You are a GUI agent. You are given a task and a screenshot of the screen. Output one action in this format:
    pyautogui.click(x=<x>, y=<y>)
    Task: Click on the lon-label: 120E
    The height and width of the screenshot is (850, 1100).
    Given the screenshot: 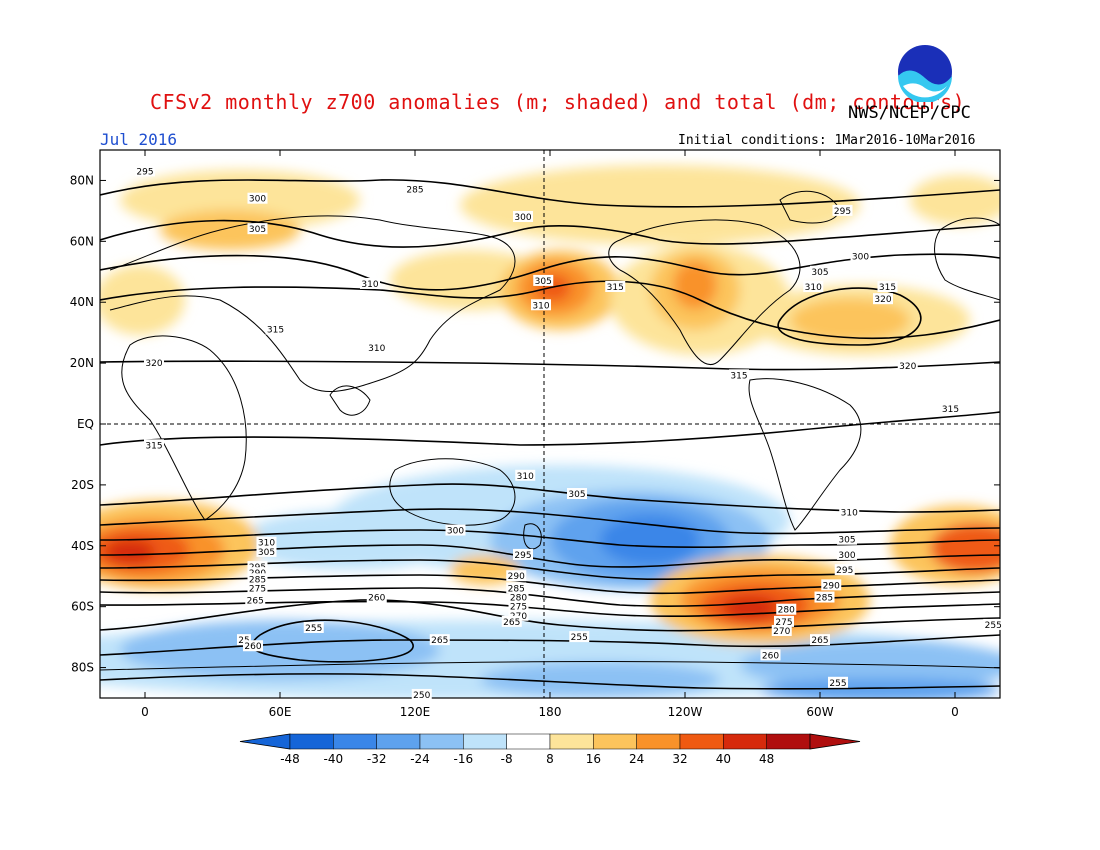 What is the action you would take?
    pyautogui.click(x=415, y=712)
    